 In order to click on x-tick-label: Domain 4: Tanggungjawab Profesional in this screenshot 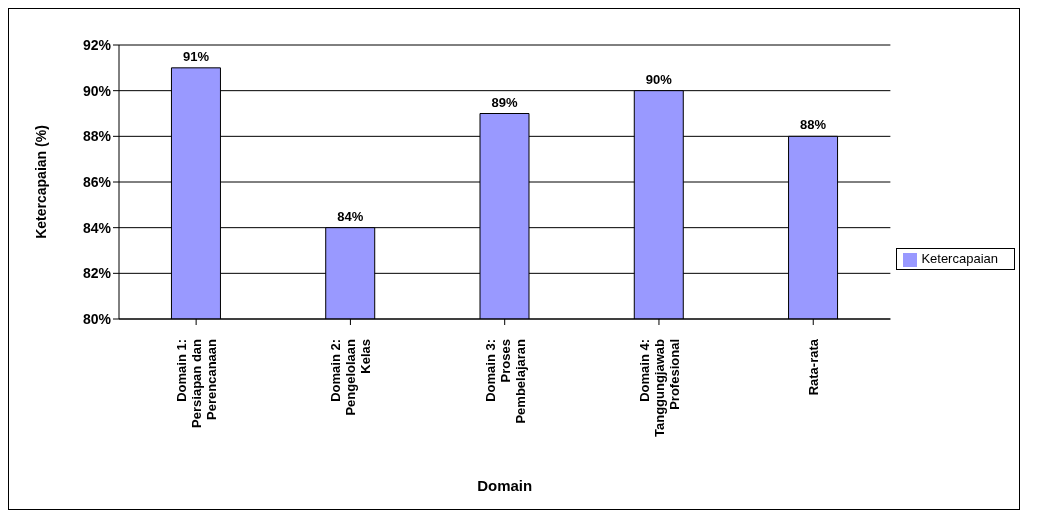, I will do `click(659, 387)`.